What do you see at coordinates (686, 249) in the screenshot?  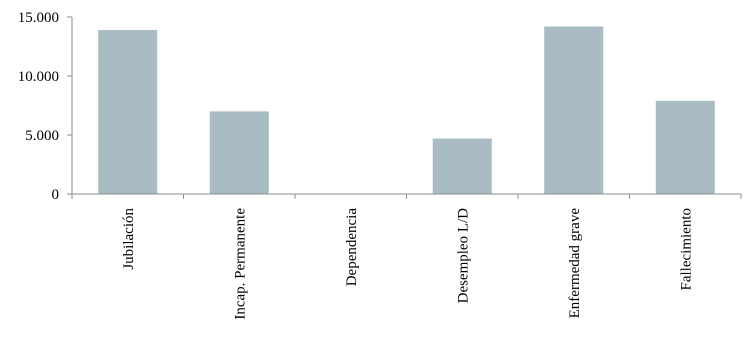 I see `category-label: Fallecimiento` at bounding box center [686, 249].